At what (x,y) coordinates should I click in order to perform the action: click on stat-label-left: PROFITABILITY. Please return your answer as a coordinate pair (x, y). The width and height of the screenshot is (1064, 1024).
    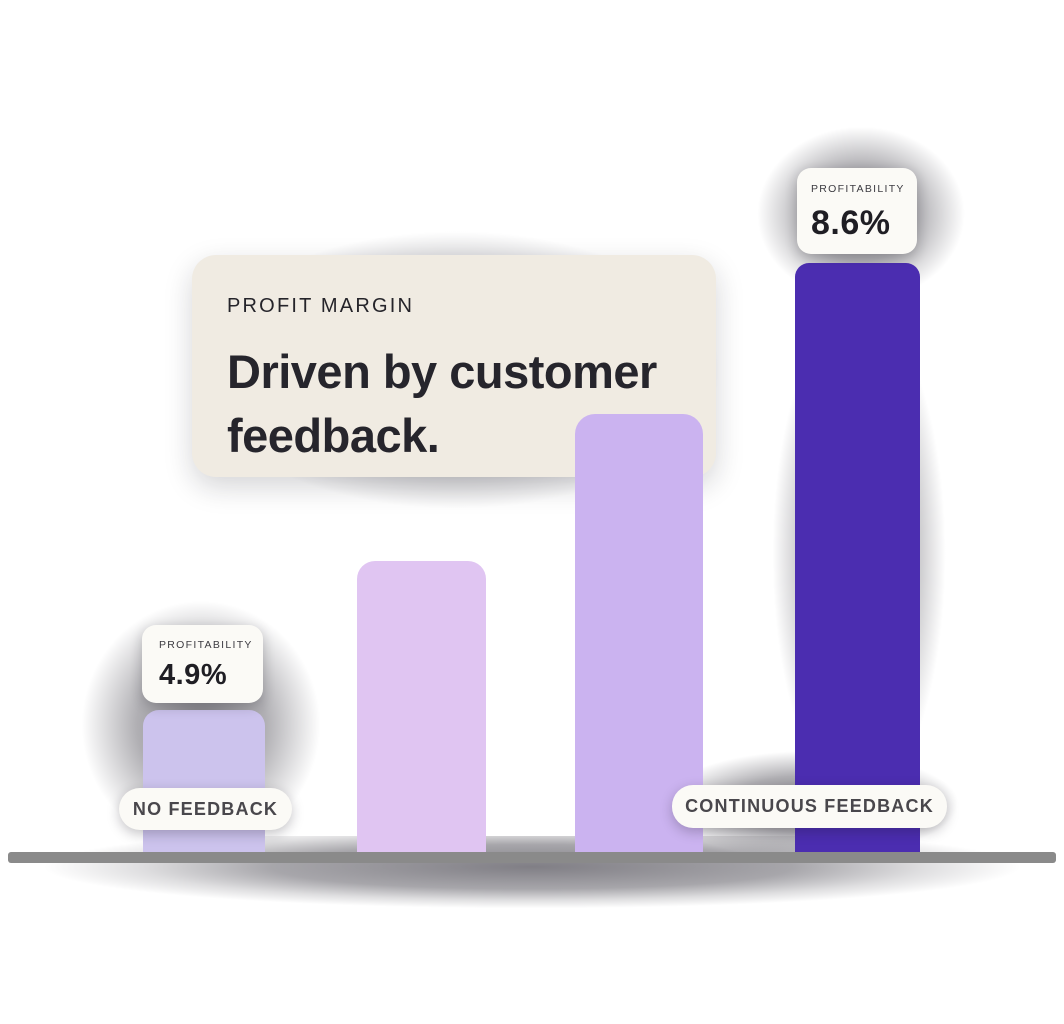
    Looking at the image, I should click on (206, 645).